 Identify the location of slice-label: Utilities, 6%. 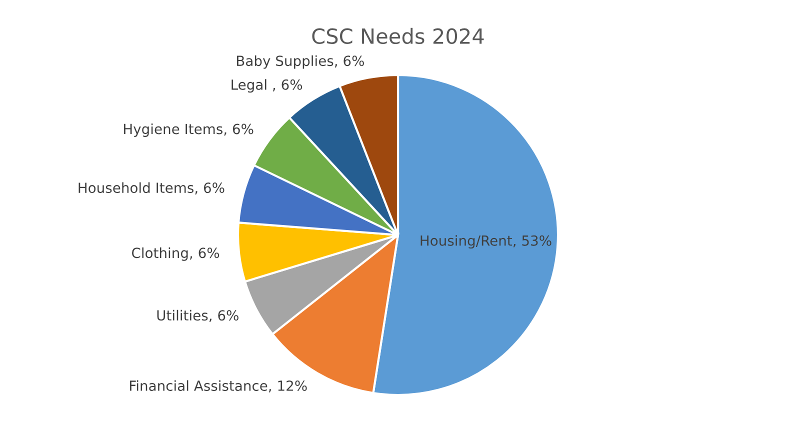
(197, 316).